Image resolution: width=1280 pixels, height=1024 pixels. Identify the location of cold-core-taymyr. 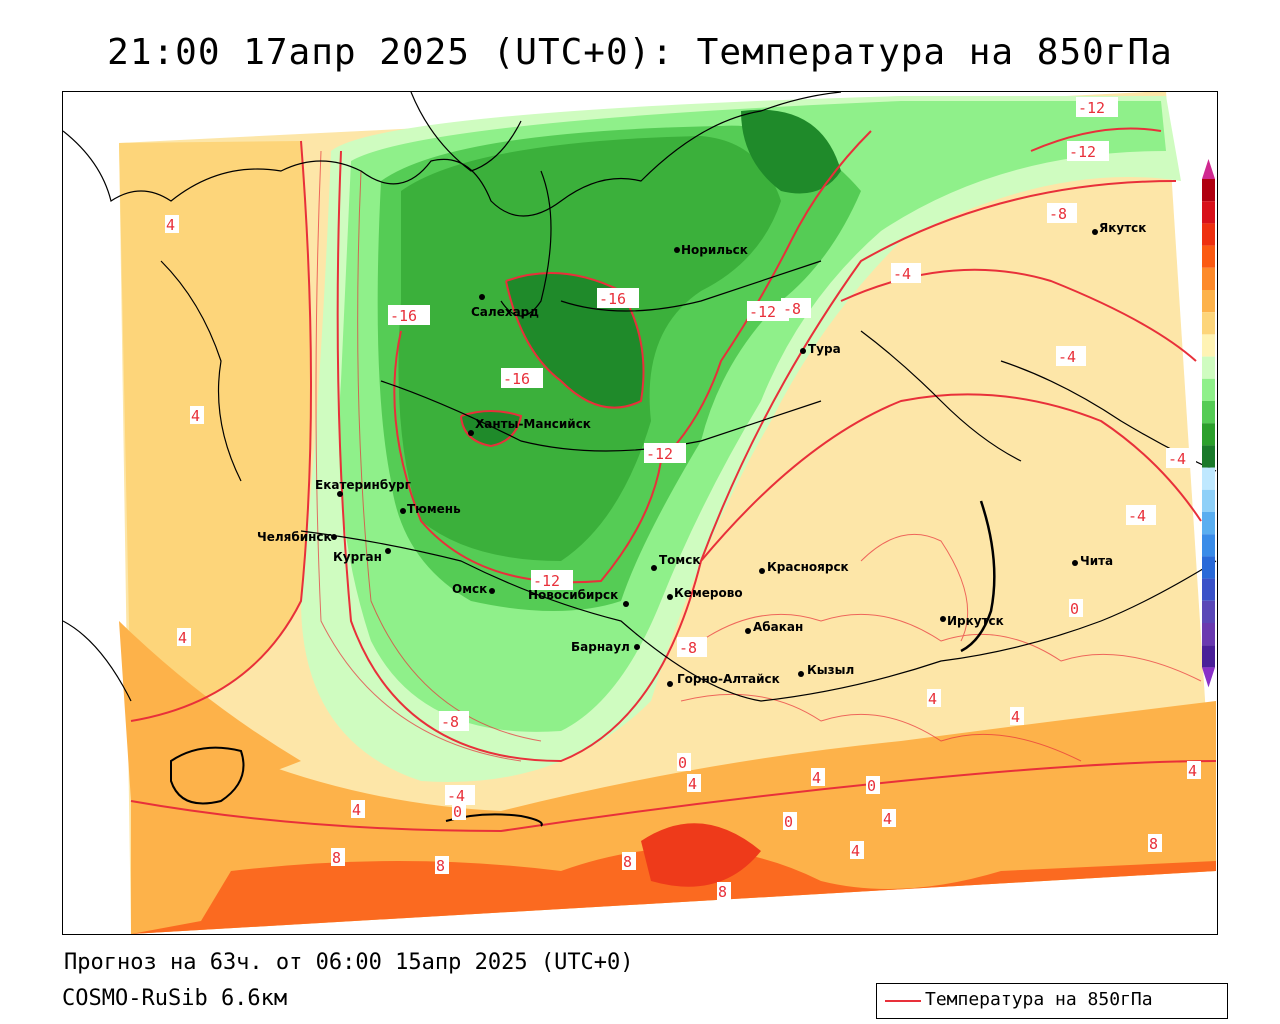
(791, 151).